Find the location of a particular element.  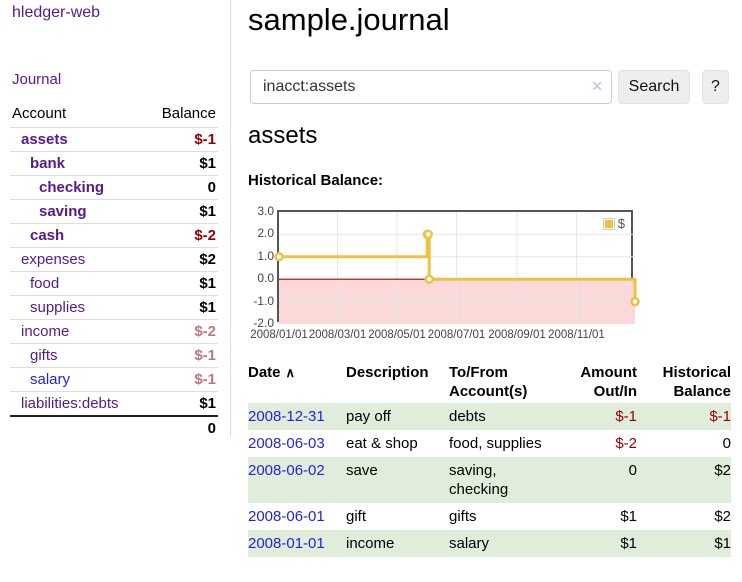

y-tick-label: 0.0 is located at coordinates (265, 278).